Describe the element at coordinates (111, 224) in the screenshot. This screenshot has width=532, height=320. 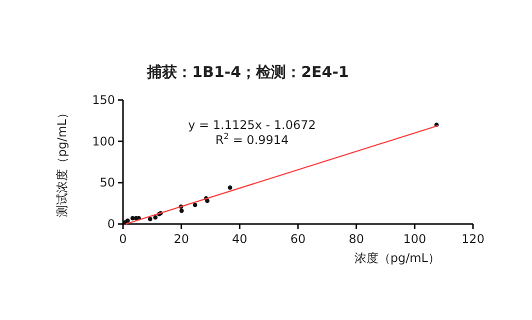
I see `y-tick-label: 0` at that location.